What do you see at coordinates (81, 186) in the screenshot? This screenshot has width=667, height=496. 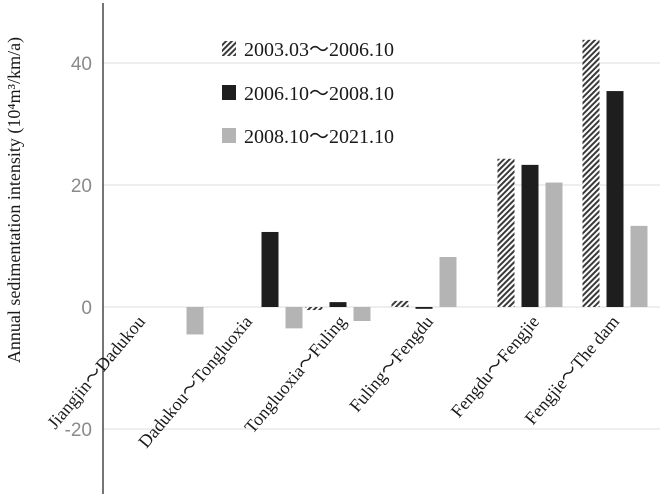 I see `y-tick-label: 20` at bounding box center [81, 186].